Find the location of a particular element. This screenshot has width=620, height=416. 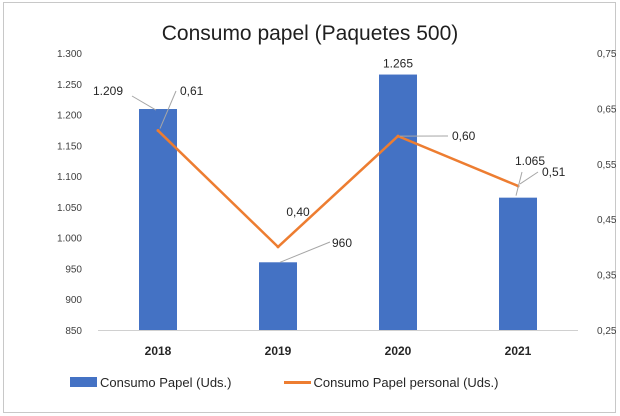

data-label: 0,60 is located at coordinates (464, 136).